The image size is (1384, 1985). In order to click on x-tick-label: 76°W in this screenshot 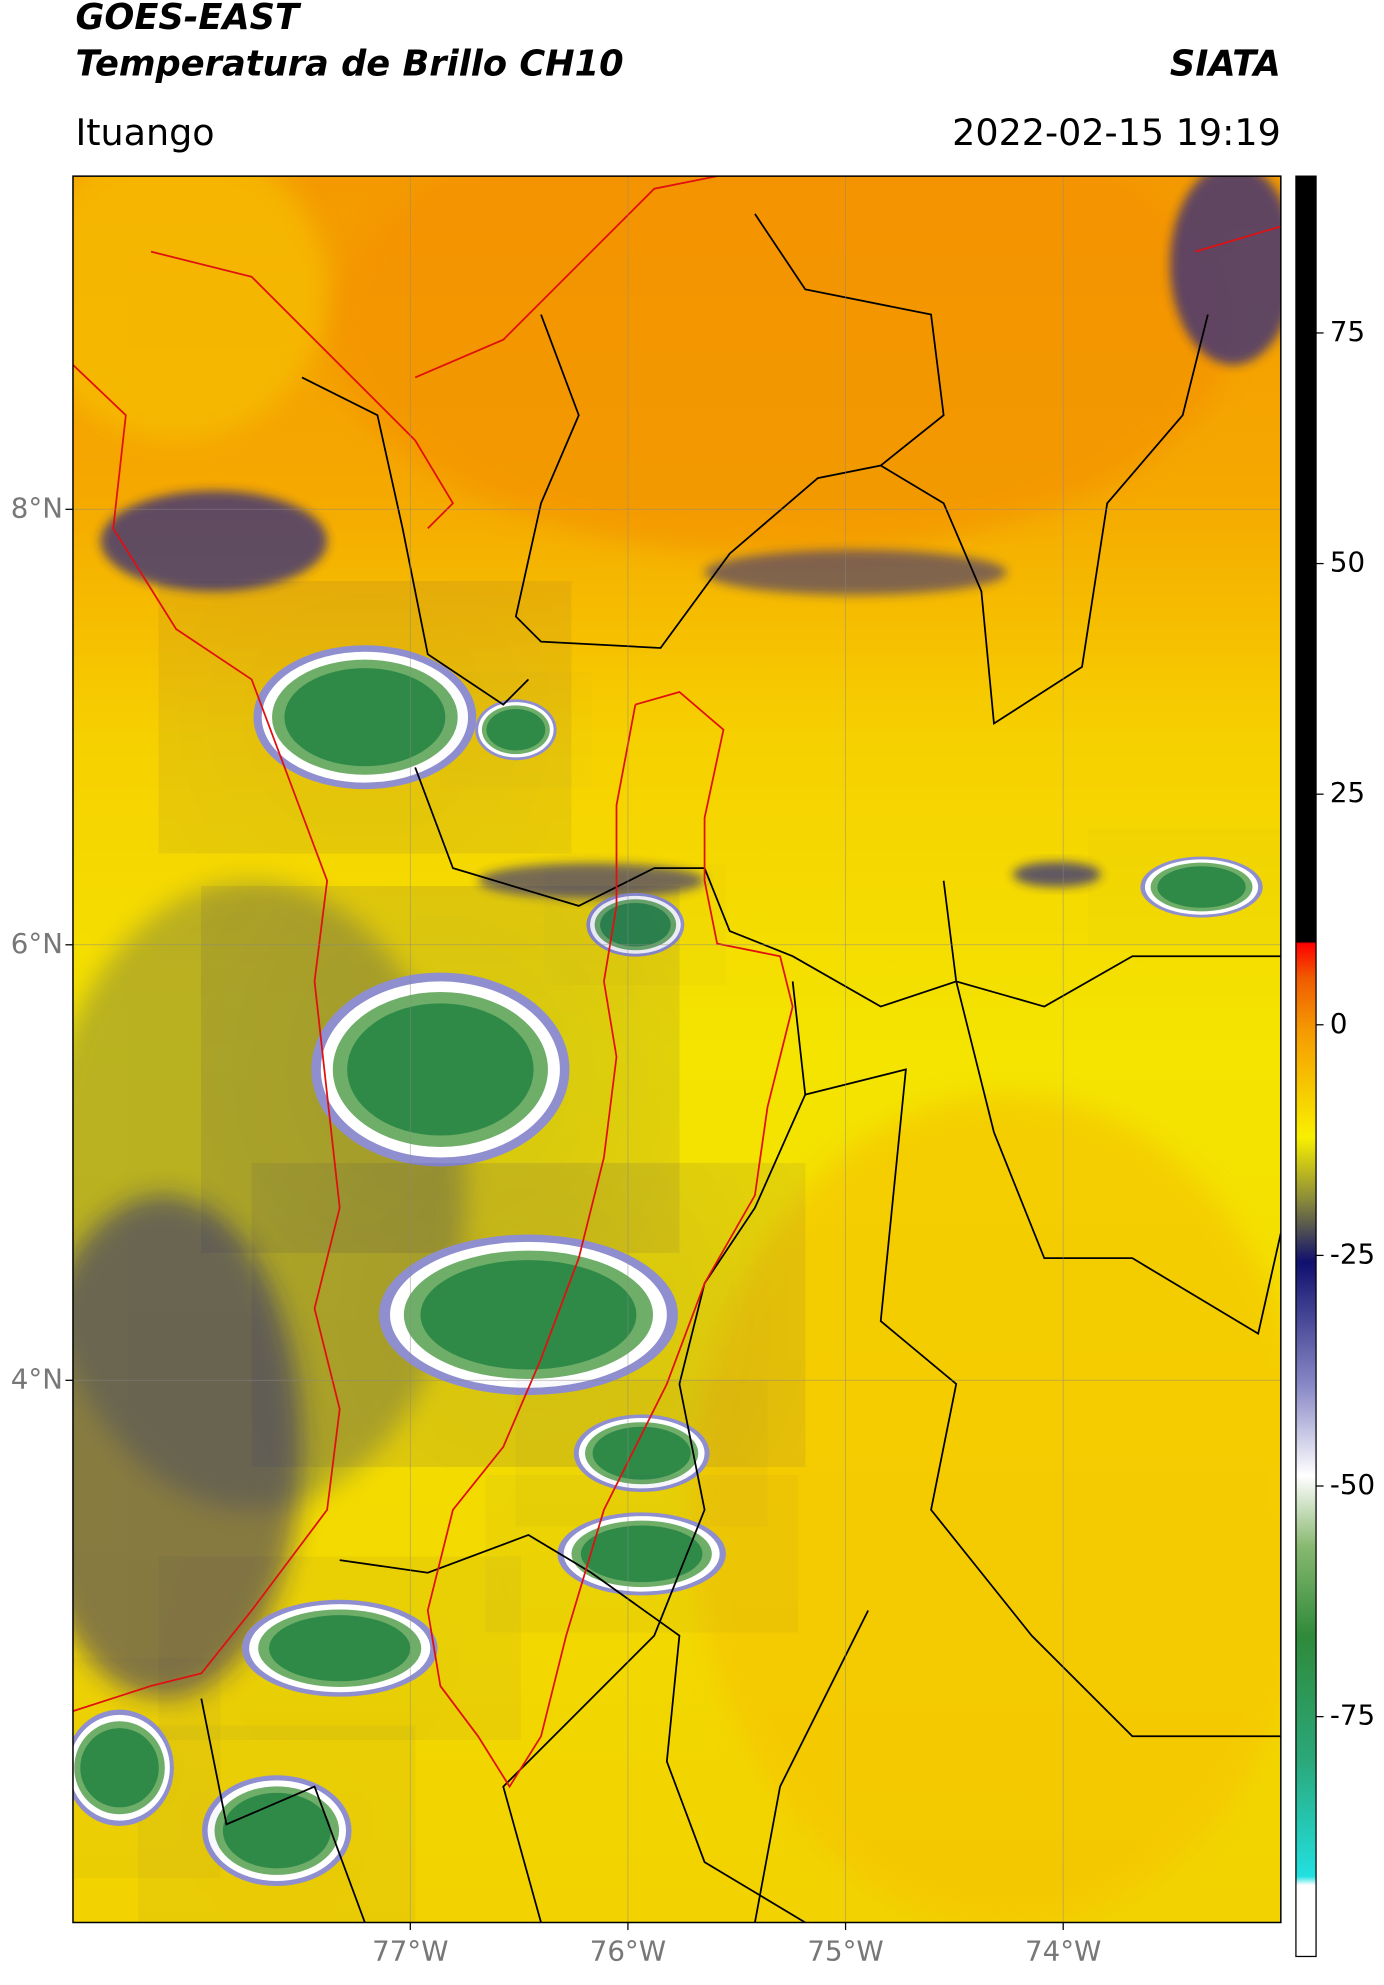, I will do `click(628, 1951)`.